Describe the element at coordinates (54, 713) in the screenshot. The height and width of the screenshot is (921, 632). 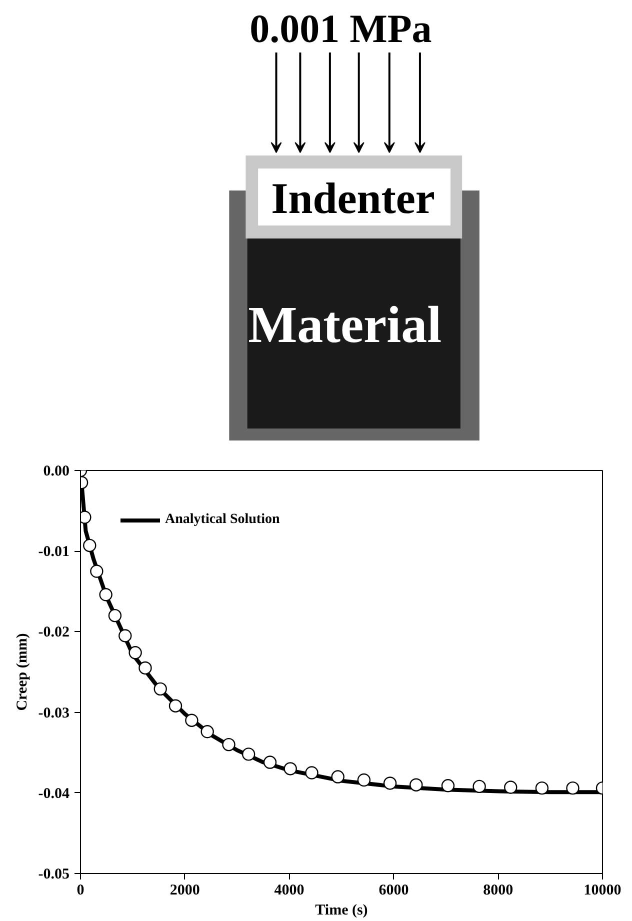
I see `y-tick-label: -0.03` at that location.